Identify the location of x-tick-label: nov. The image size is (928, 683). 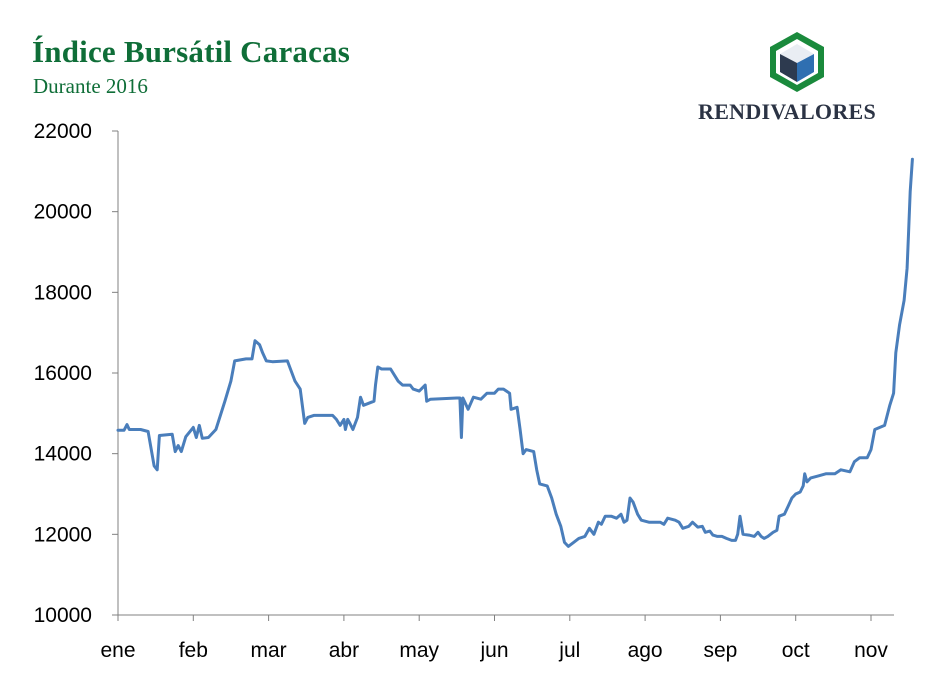
(871, 650).